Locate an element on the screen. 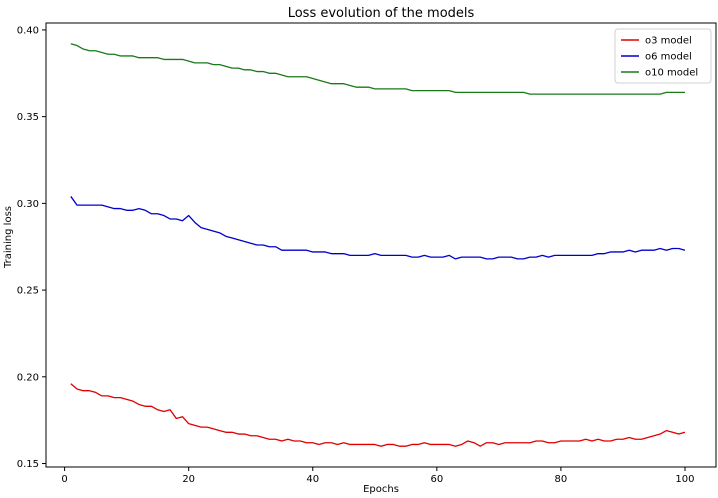 The image size is (718, 498). y-tick-label: 0.25 is located at coordinates (28, 291).